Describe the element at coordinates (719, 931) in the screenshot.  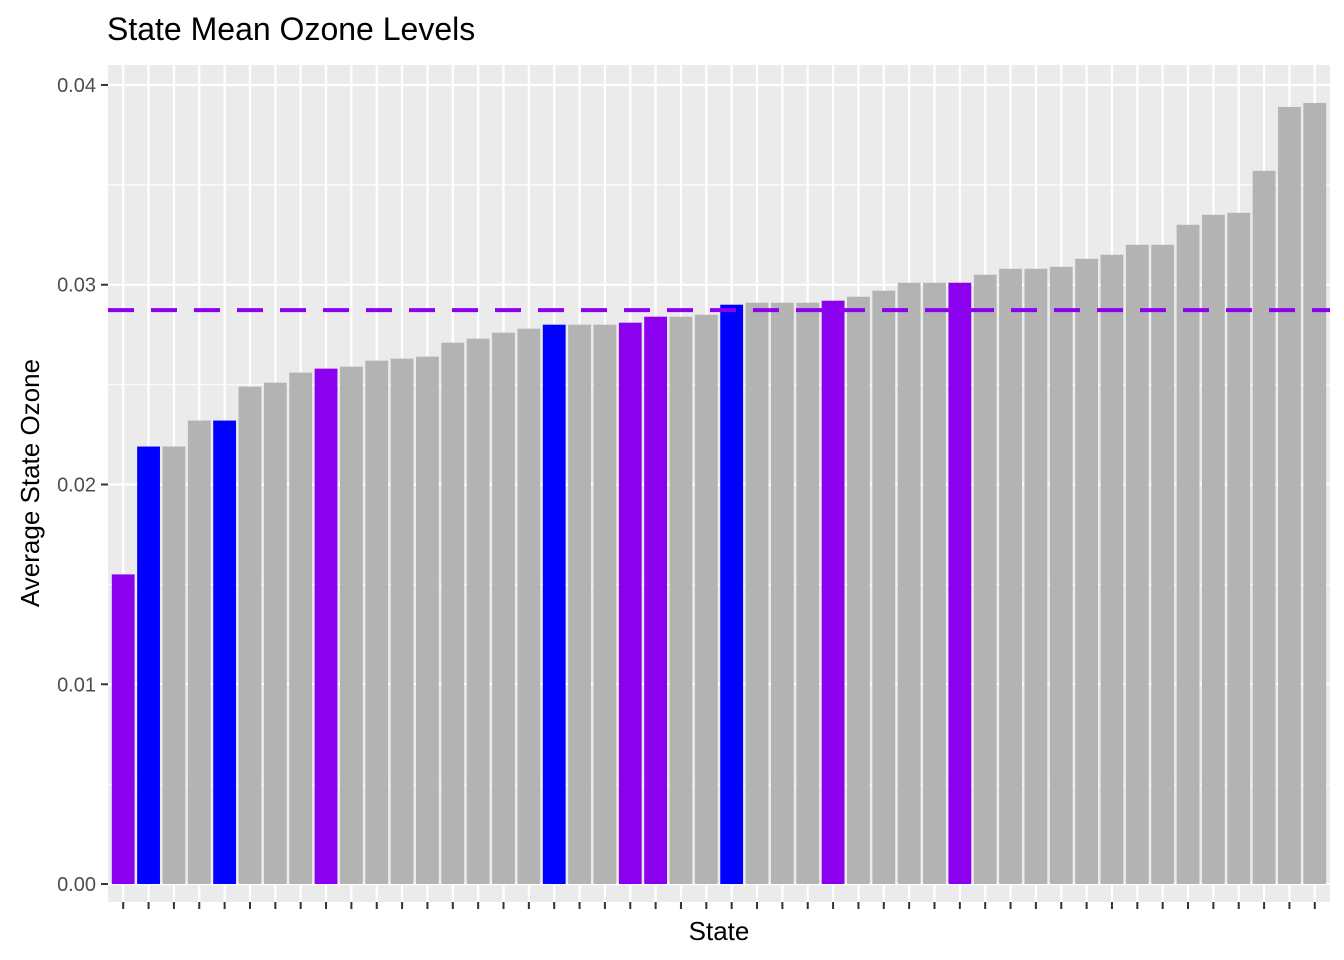
I see `x-axis-title: State` at that location.